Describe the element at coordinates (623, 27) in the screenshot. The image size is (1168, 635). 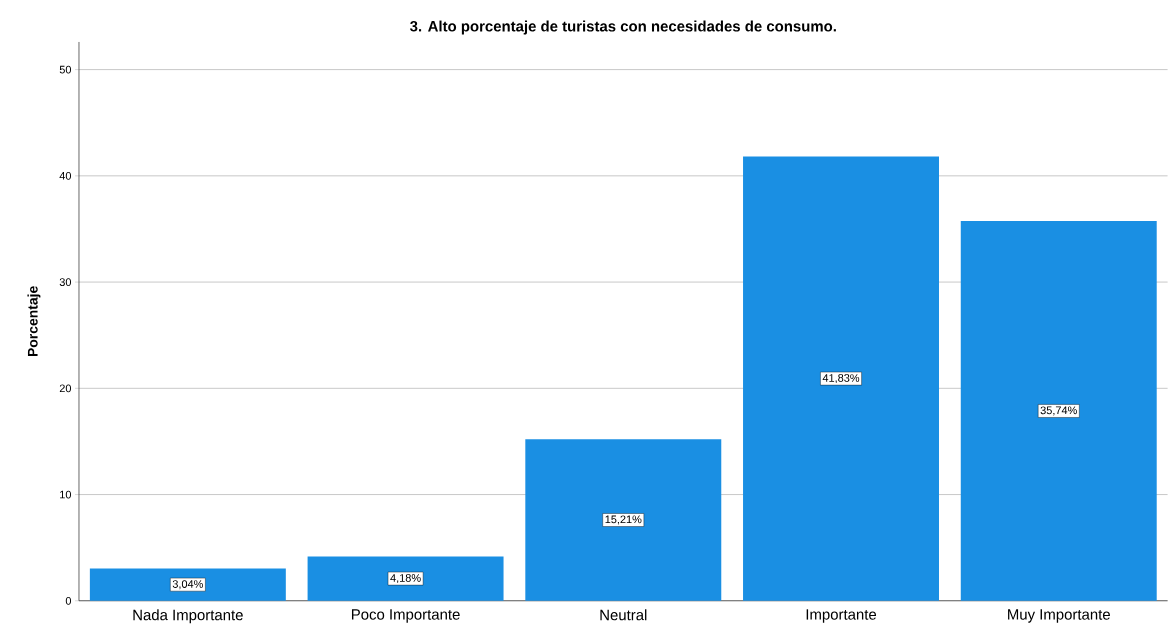
I see `chart-title: 3. Alto porcentaje de turistas con necesidades de consumo.` at that location.